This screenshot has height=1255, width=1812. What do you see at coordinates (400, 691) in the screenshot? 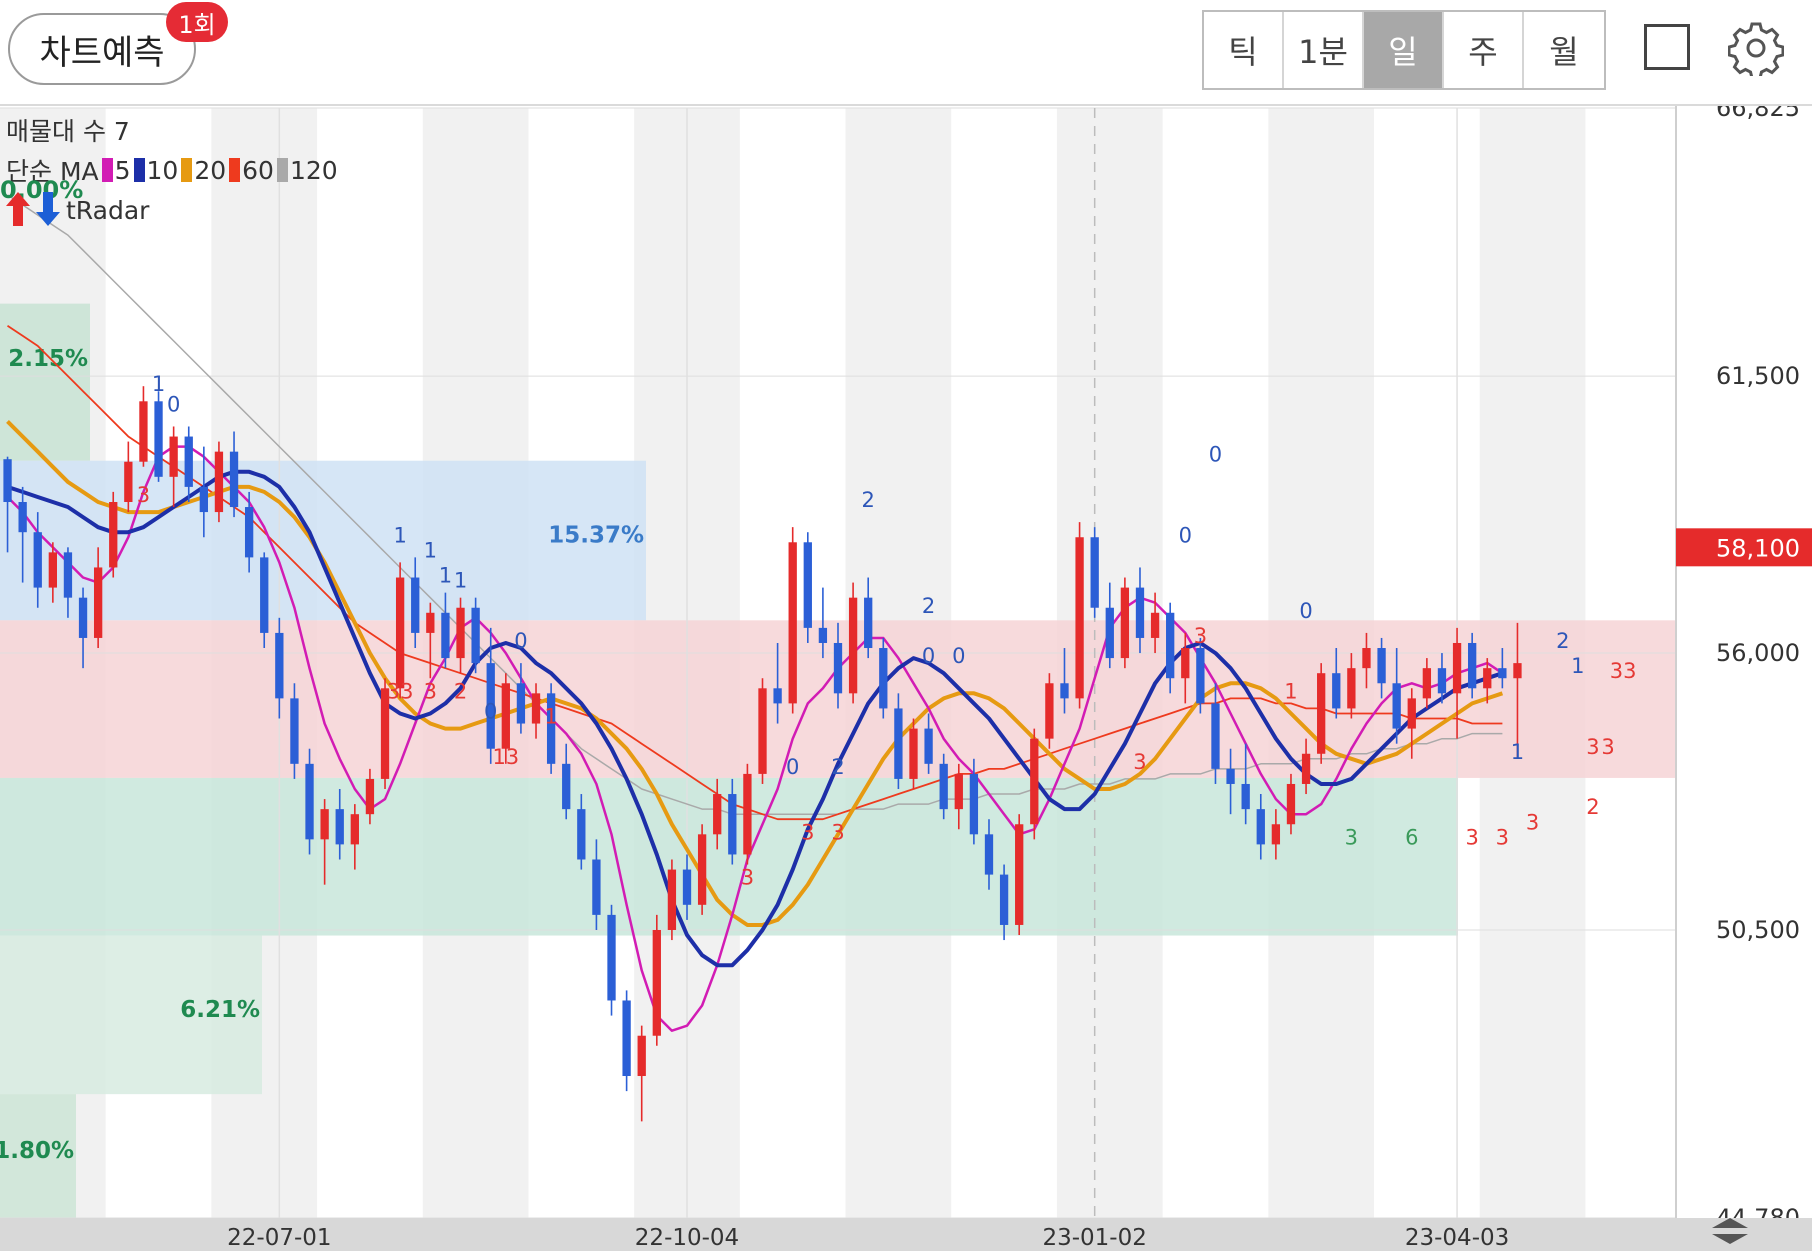
I see `signal-label: 33` at bounding box center [400, 691].